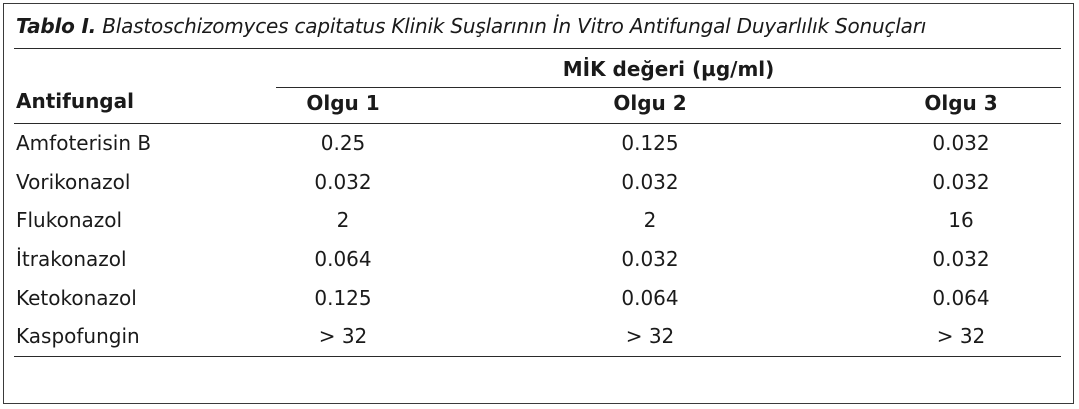  Describe the element at coordinates (650, 143) in the screenshot. I see `table-row-1-olgu-2: 0.125` at that location.